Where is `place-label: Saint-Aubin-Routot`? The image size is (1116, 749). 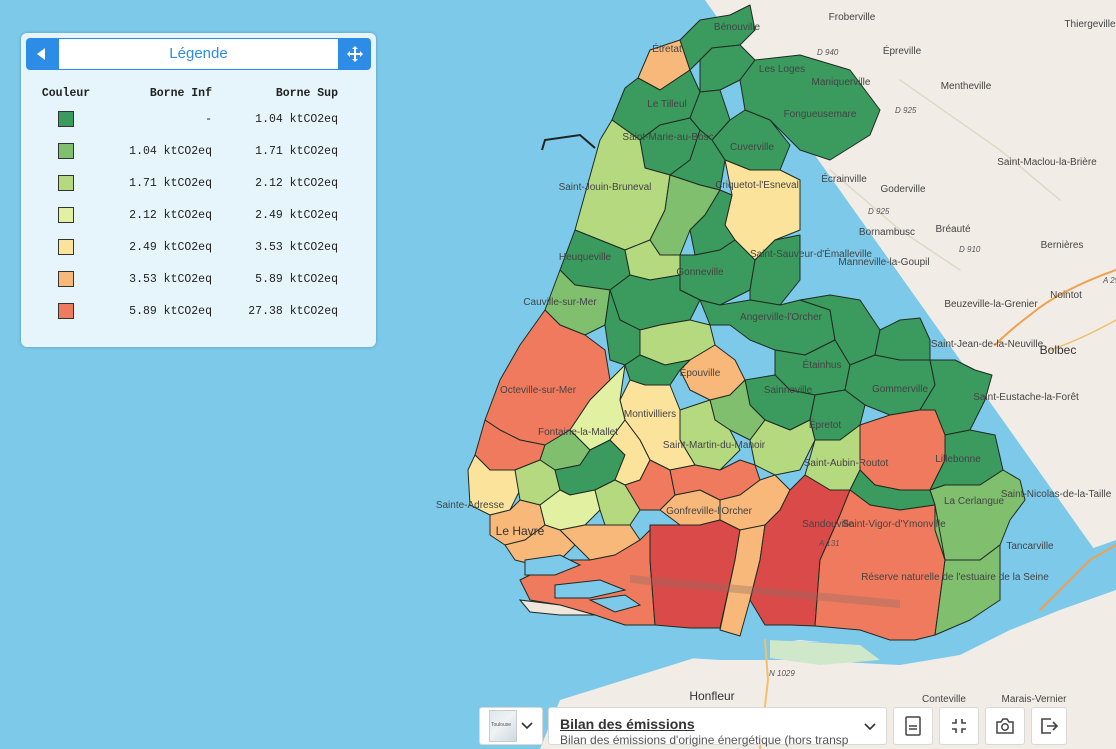
place-label: Saint-Aubin-Routot is located at coordinates (846, 463).